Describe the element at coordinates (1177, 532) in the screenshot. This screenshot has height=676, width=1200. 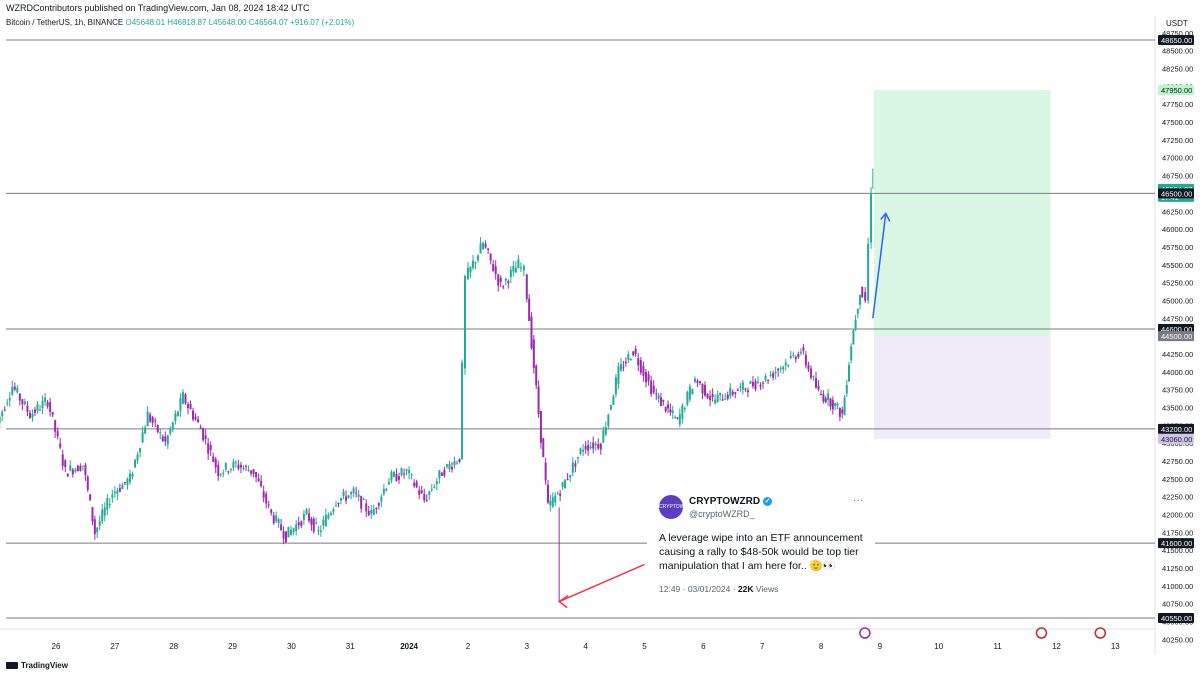
I see `y-tick-label: 41750.00` at that location.